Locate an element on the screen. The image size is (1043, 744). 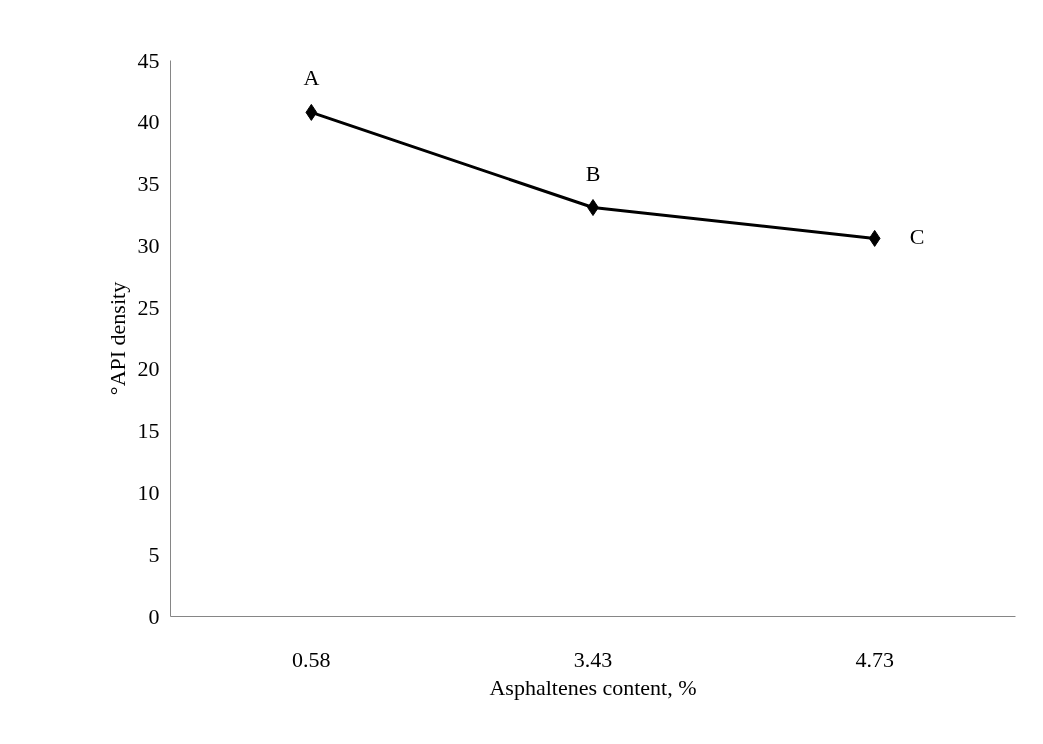
y-tick-label: 0 is located at coordinates (154, 616).